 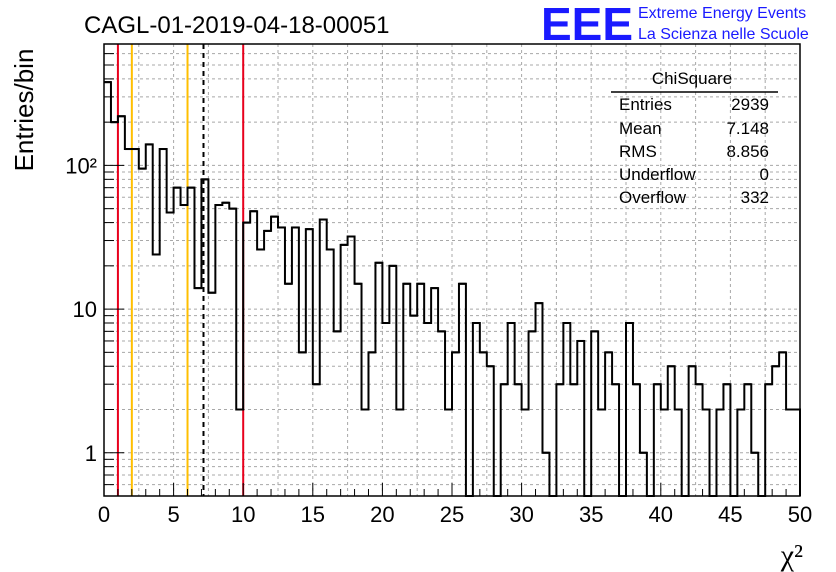 I want to click on x-tick-label: 40, so click(x=661, y=514).